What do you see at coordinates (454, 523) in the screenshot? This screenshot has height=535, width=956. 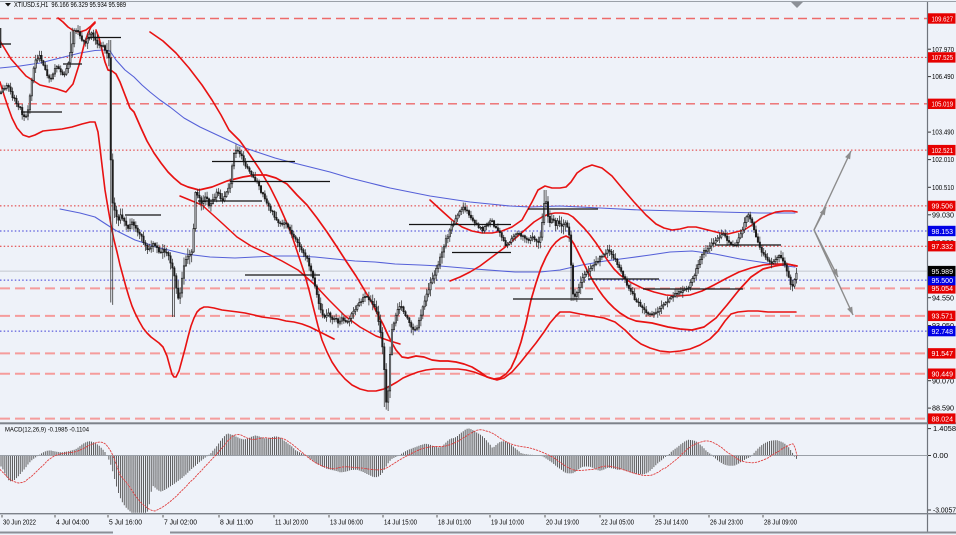 I see `svg-text: 18 Jul 01:00` at bounding box center [454, 523].